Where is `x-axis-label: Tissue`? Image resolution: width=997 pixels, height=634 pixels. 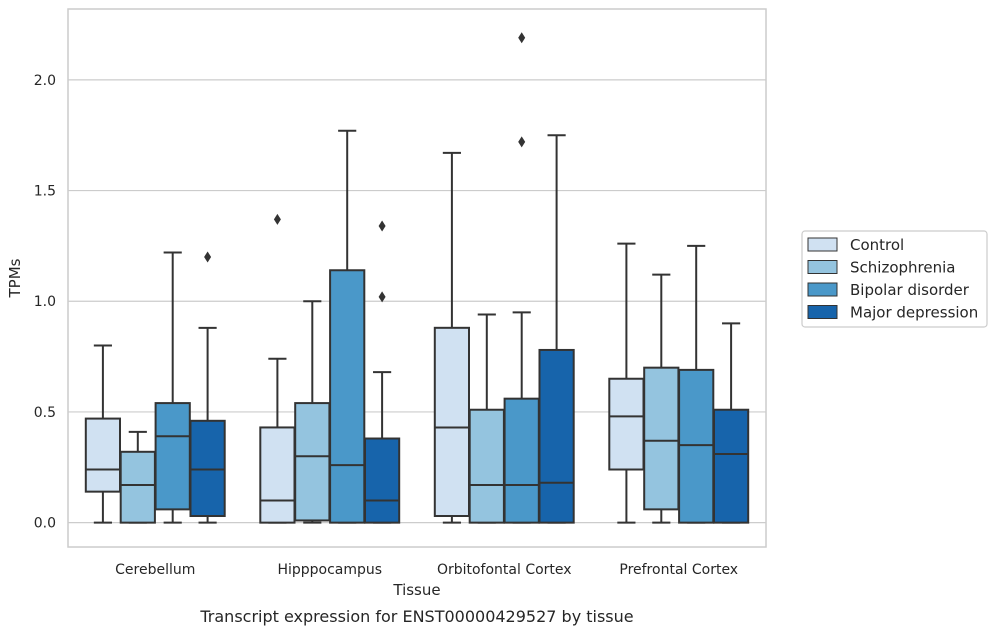
x-axis-label: Tissue is located at coordinates (416, 590).